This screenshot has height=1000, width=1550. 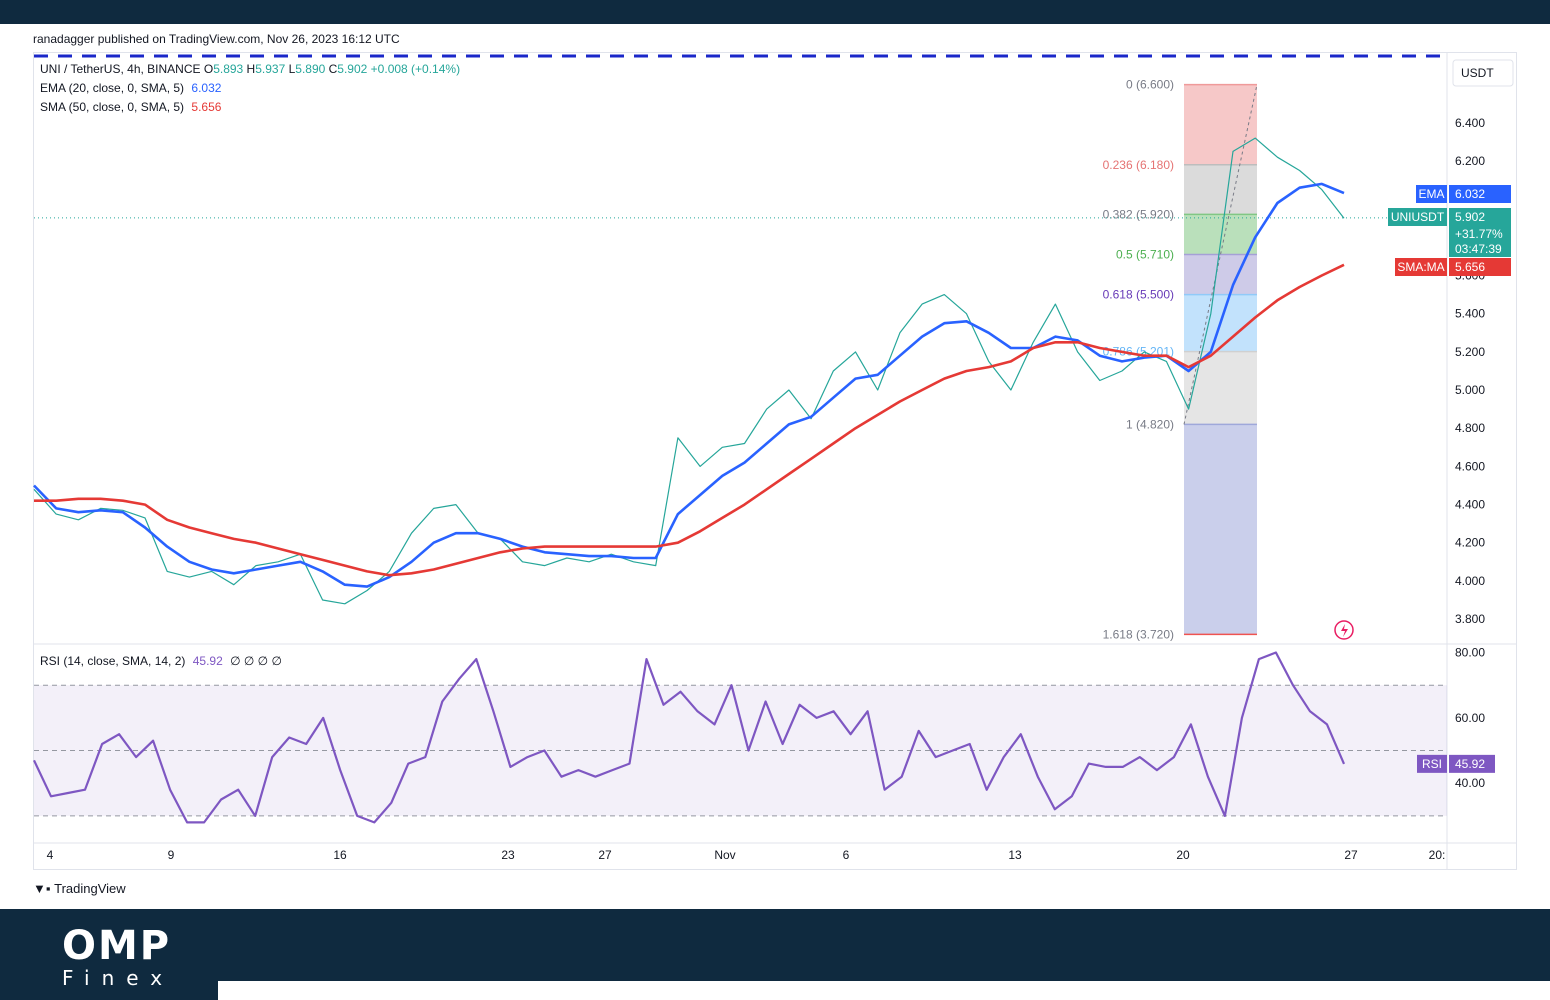 What do you see at coordinates (1477, 73) in the screenshot?
I see `currency-label: USDT` at bounding box center [1477, 73].